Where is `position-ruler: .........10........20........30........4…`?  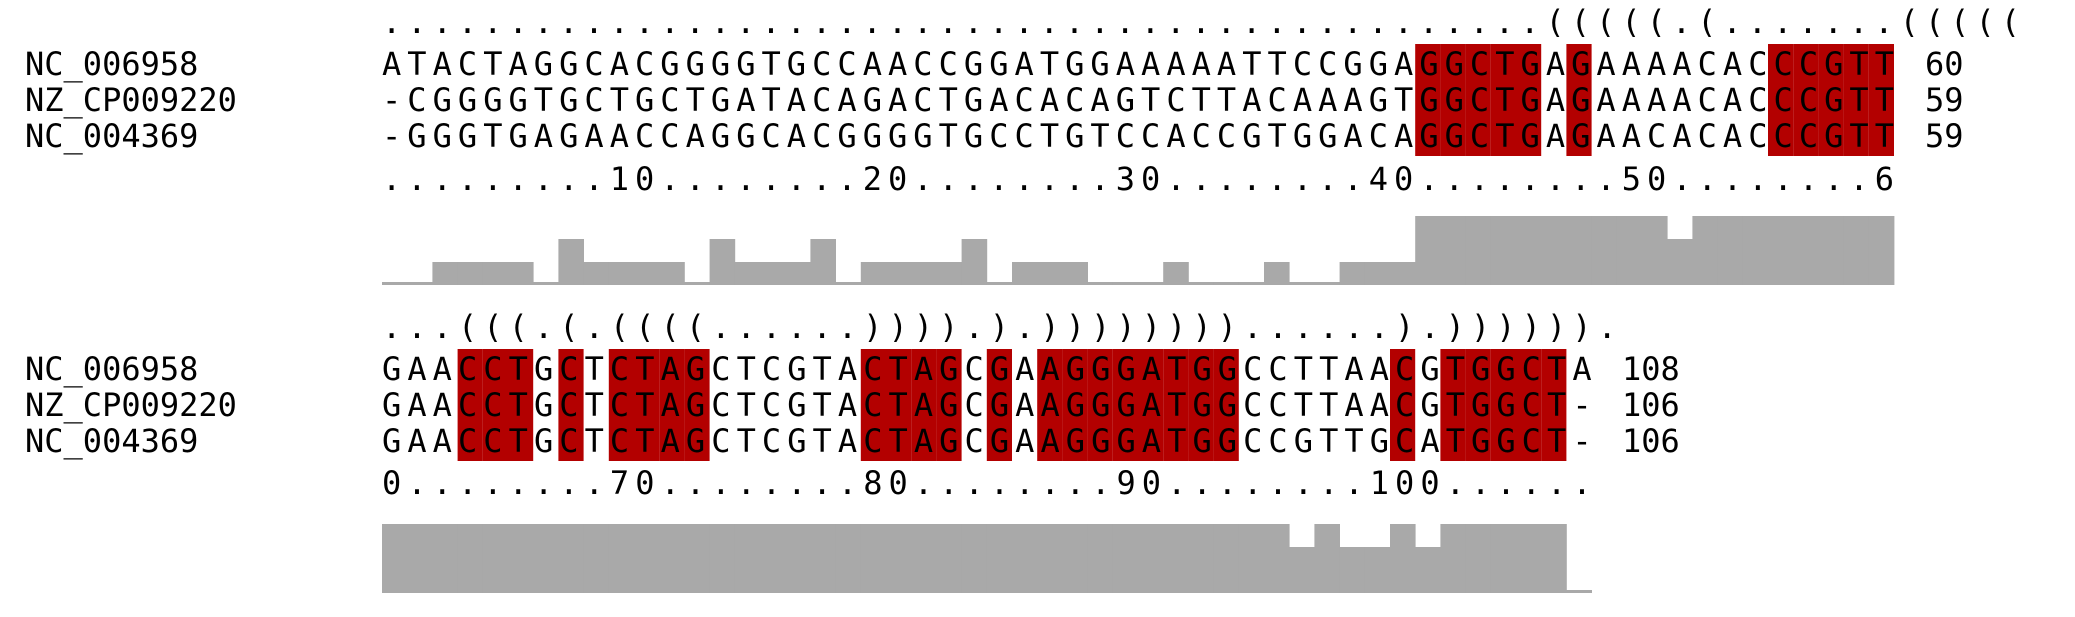
position-ruler: .........10........20........30........4… is located at coordinates (1138, 179).